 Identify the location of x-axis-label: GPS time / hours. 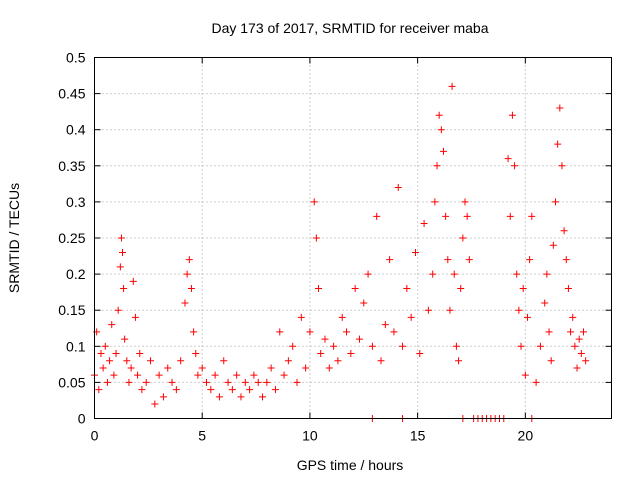
(350, 465).